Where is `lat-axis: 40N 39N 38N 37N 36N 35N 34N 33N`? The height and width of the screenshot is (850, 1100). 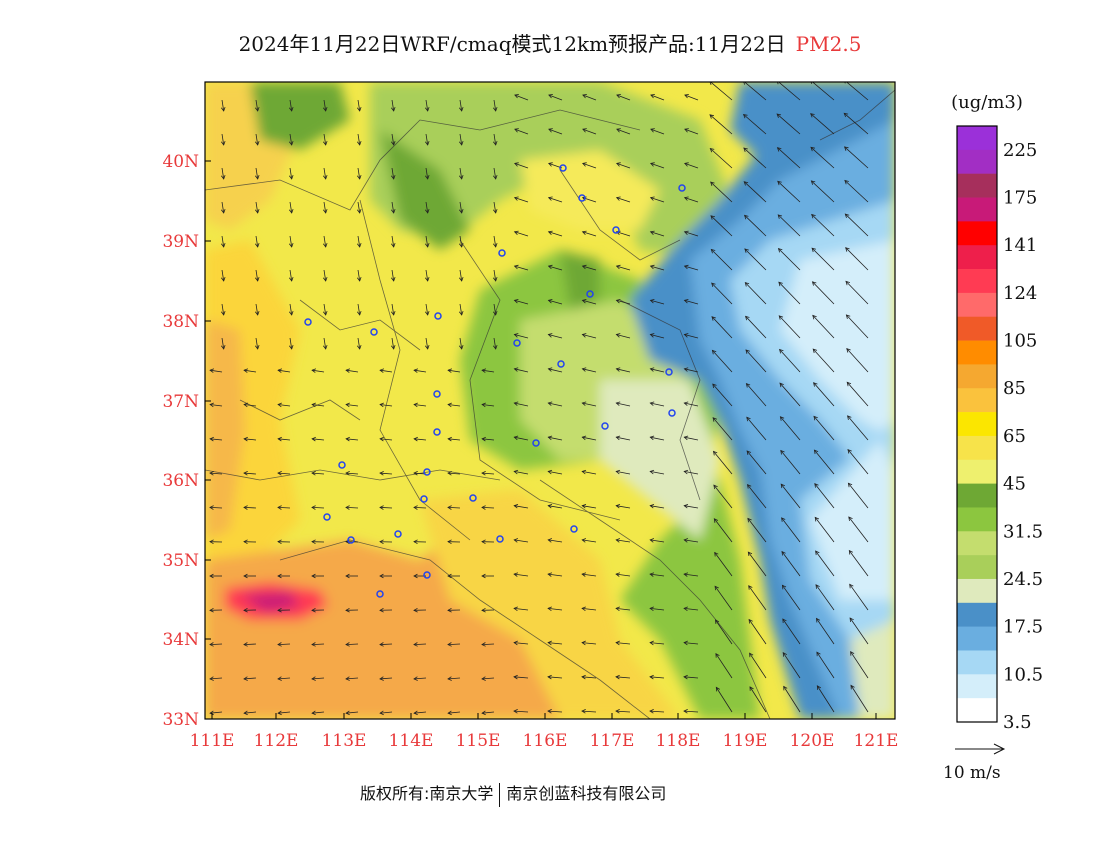 lat-axis: 40N 39N 38N 37N 36N 35N 34N 33N is located at coordinates (186, 441).